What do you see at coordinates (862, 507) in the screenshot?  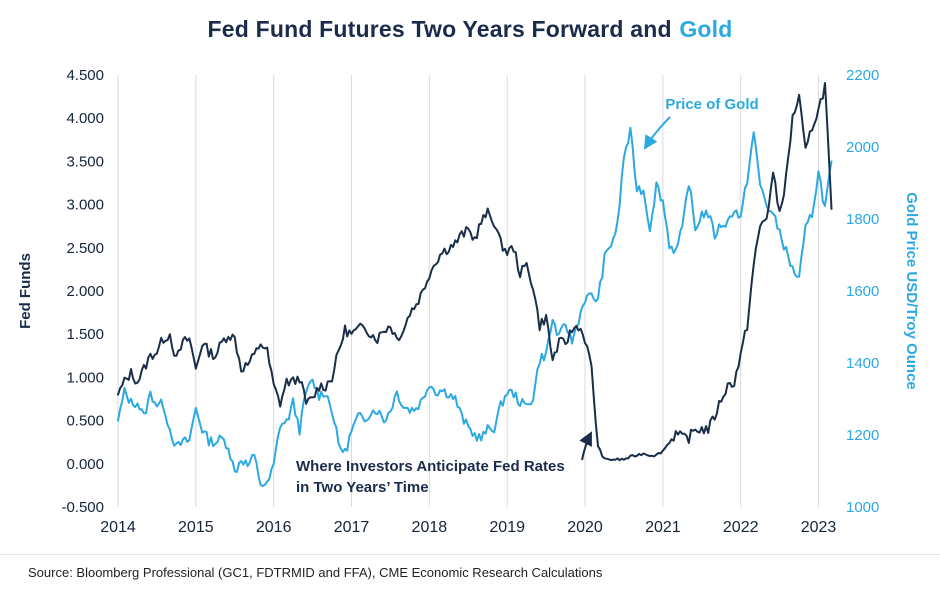 I see `y-tick-right-1000: 1000` at bounding box center [862, 507].